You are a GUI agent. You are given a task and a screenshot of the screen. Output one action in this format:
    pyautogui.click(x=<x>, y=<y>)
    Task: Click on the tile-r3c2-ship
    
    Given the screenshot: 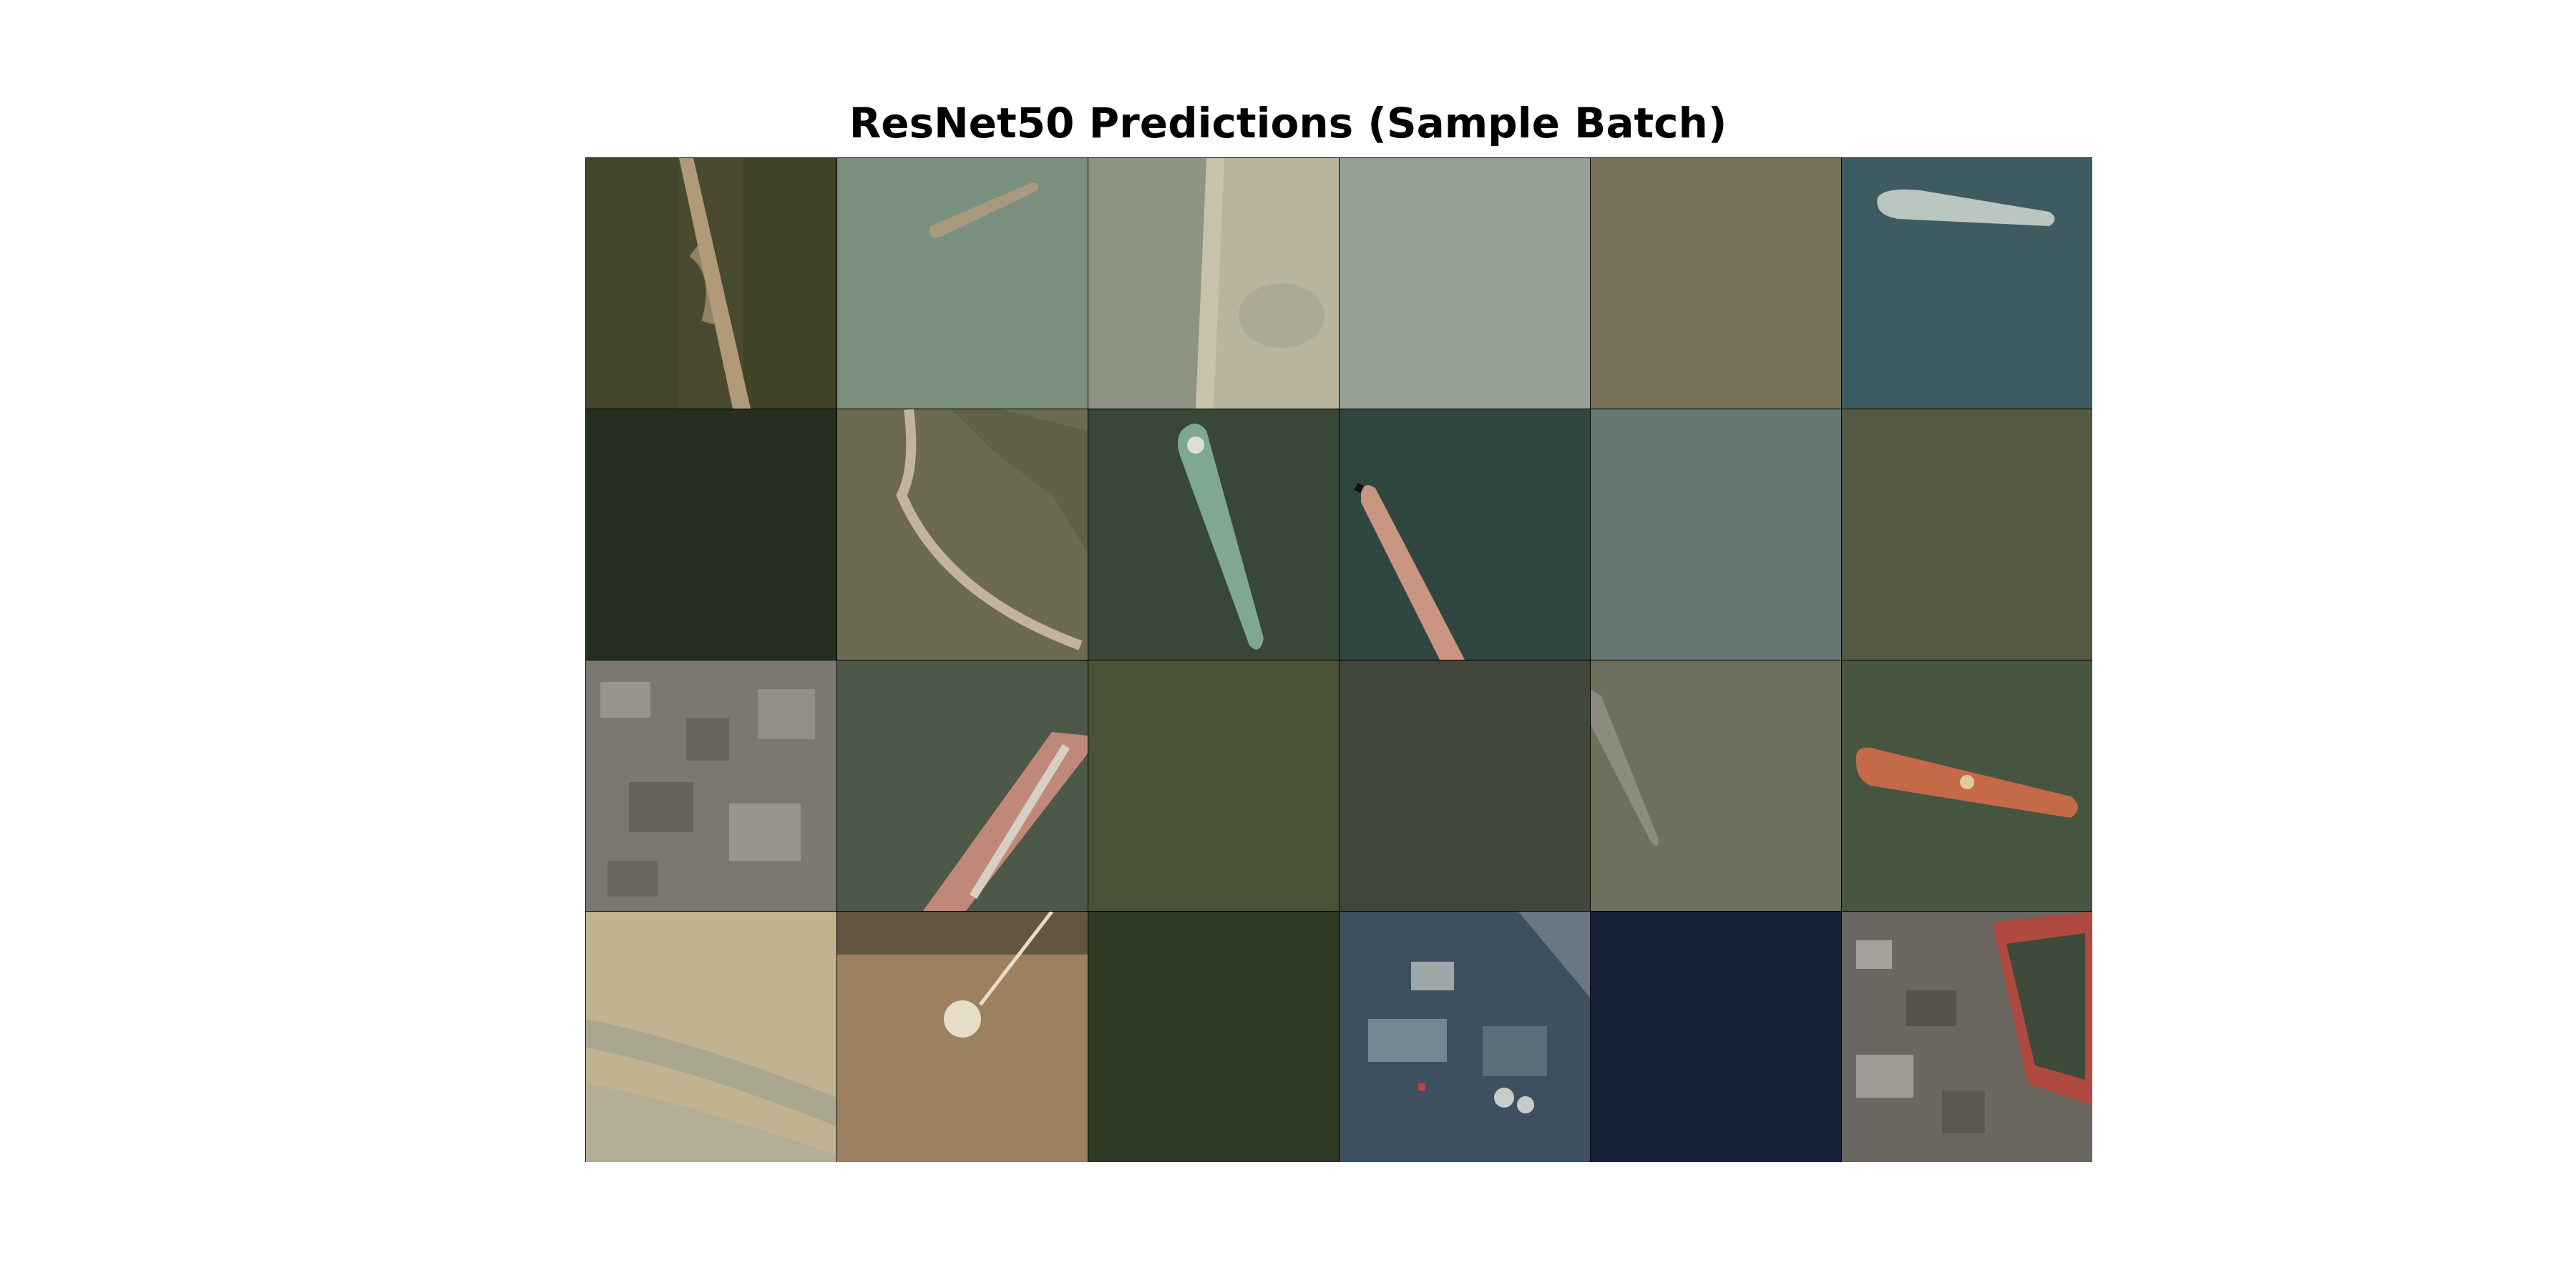 What is the action you would take?
    pyautogui.click(x=962, y=785)
    